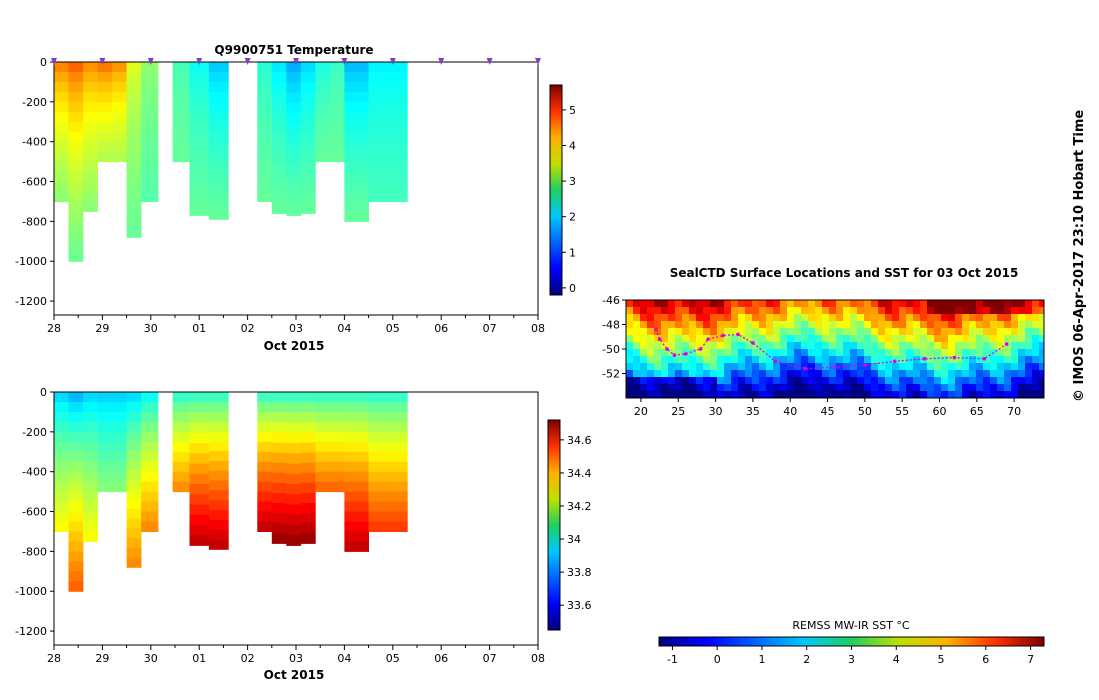 This screenshot has height=700, width=1099. What do you see at coordinates (323, 437) in the screenshot?
I see `sal-profile-14-cell` at bounding box center [323, 437].